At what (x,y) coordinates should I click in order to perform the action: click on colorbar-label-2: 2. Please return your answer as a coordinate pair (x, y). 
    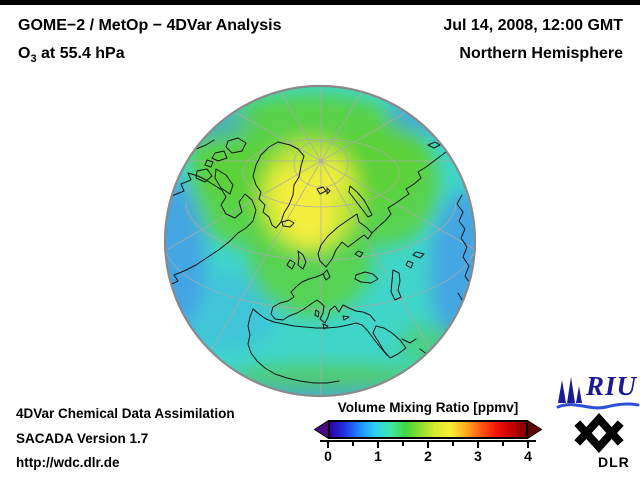
    Looking at the image, I should click on (428, 456).